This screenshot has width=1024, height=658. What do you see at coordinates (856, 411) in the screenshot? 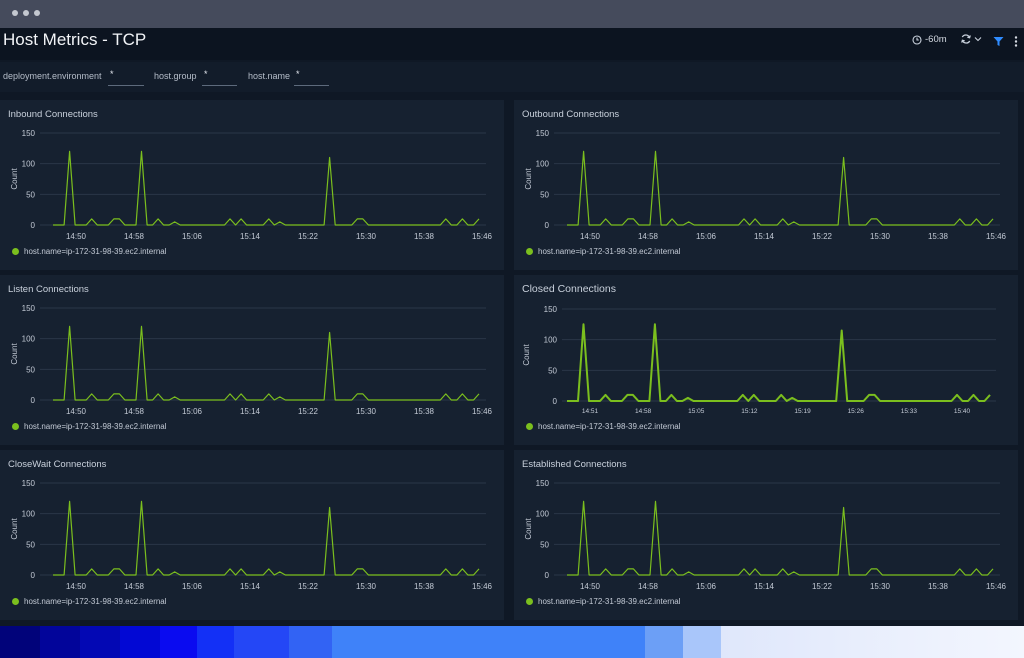
I see `x-tick-label: 15:26` at bounding box center [856, 411].